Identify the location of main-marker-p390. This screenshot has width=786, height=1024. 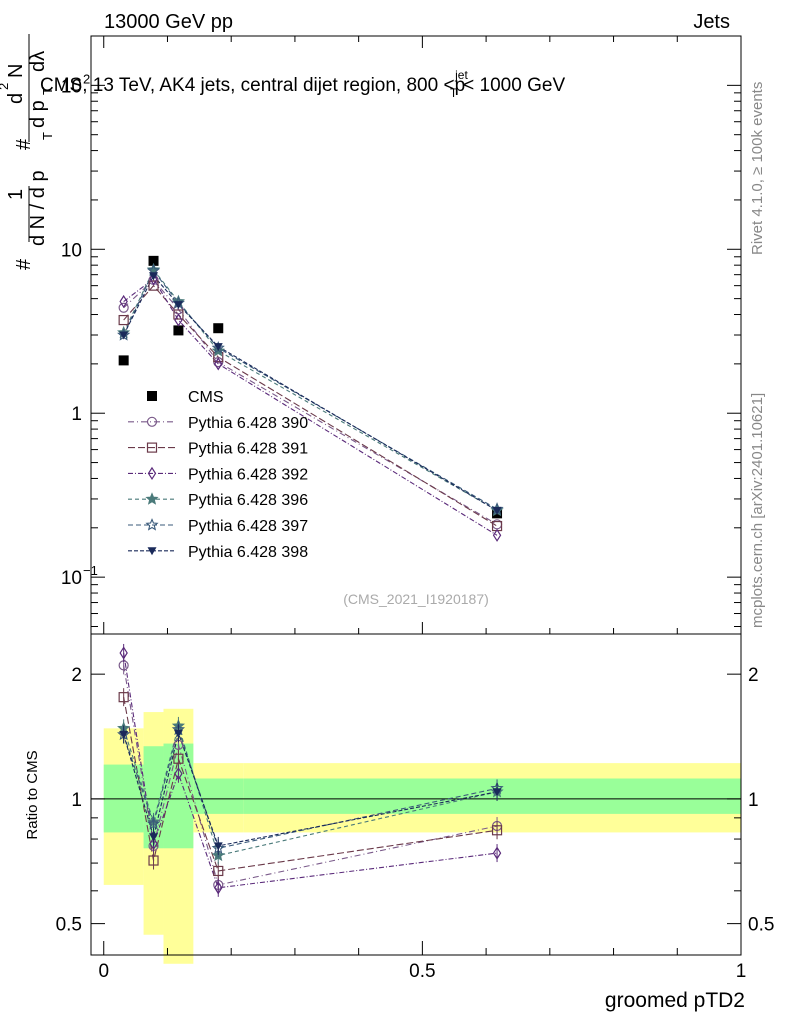
(123, 307).